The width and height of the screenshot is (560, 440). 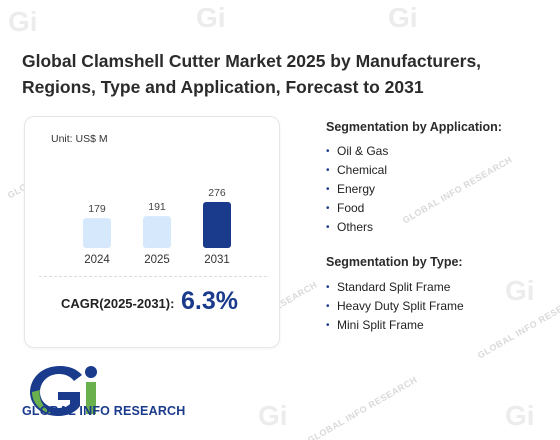 What do you see at coordinates (97, 209) in the screenshot?
I see `value-label: 179` at bounding box center [97, 209].